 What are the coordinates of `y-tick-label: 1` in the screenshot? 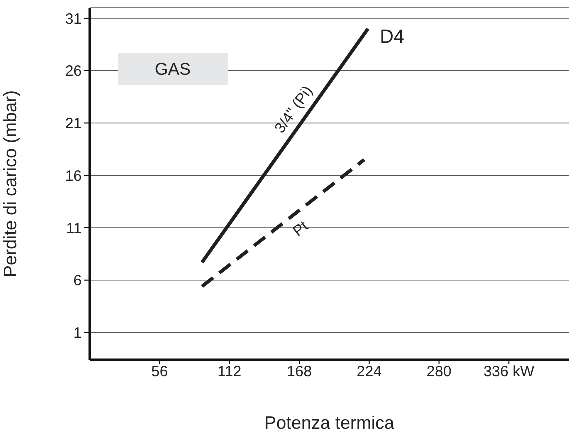 It's located at (78, 333).